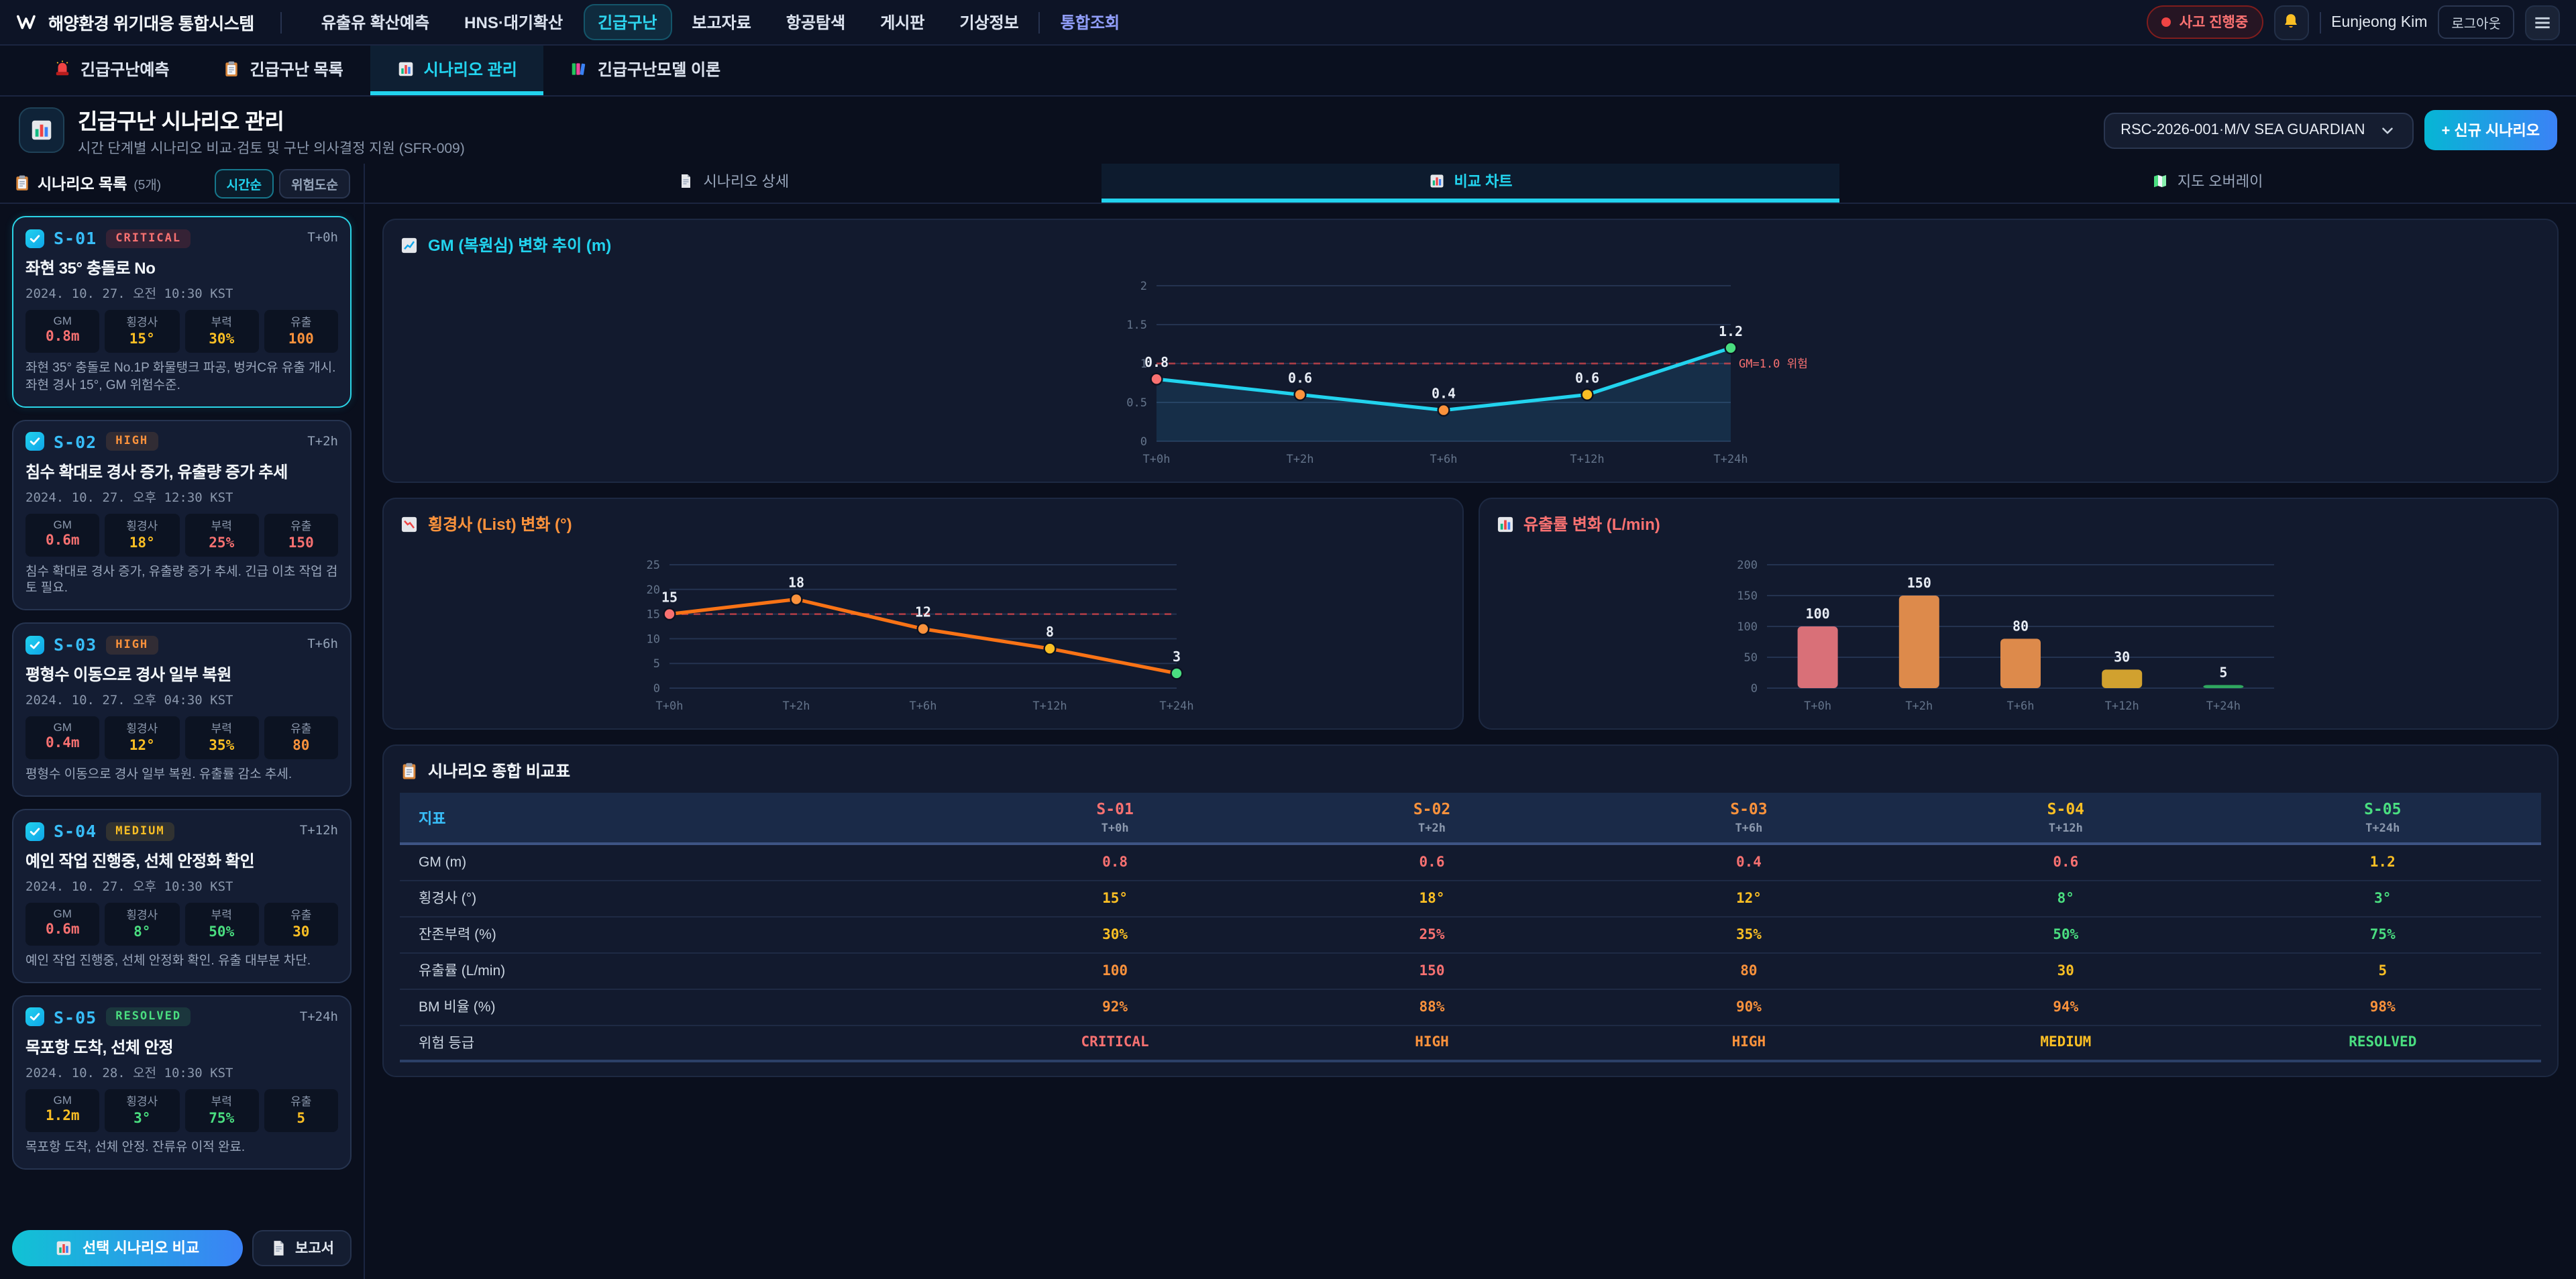 The image size is (2576, 1279). I want to click on metric-box: 횡경사 18°, so click(142, 535).